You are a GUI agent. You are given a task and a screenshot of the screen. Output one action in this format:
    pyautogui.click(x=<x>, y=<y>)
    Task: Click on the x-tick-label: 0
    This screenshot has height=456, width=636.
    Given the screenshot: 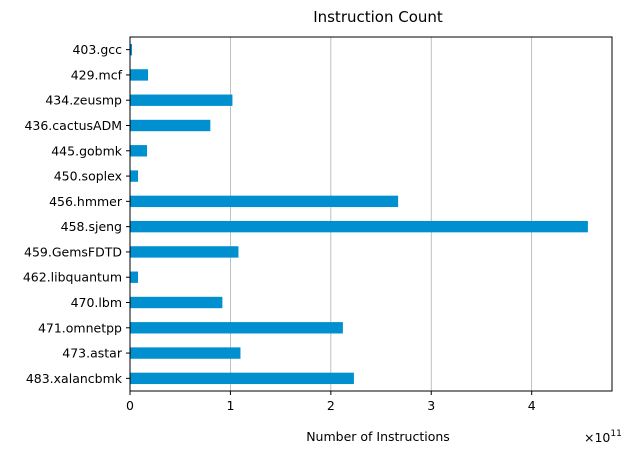 What is the action you would take?
    pyautogui.click(x=130, y=405)
    